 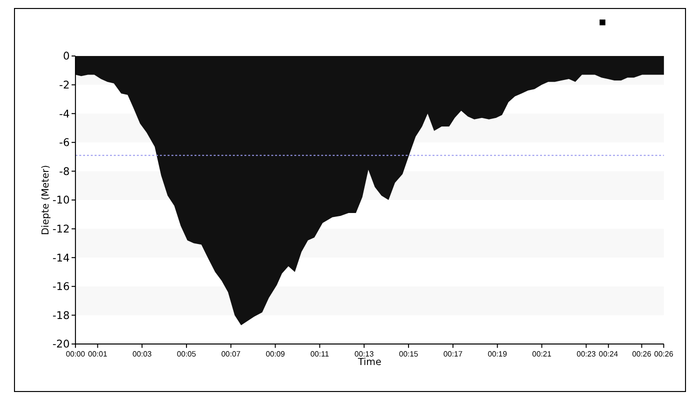 What do you see at coordinates (608, 353) in the screenshot?
I see `x-tick-label: 00:24` at bounding box center [608, 353].